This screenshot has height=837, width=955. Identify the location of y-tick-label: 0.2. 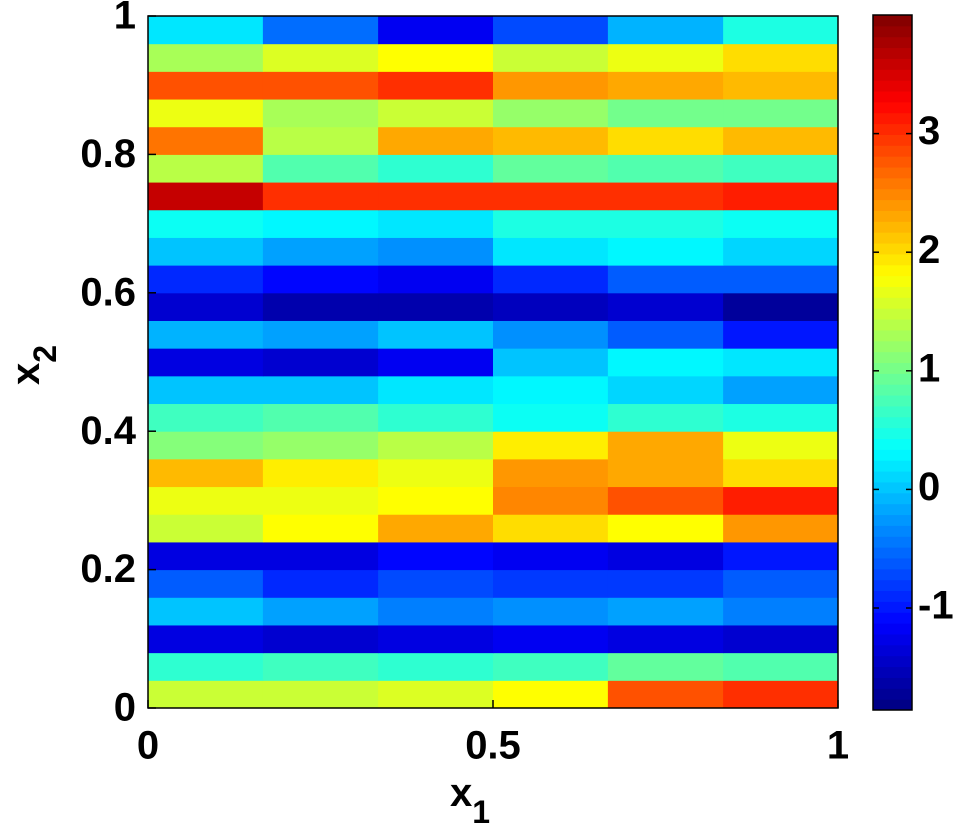
(108, 569).